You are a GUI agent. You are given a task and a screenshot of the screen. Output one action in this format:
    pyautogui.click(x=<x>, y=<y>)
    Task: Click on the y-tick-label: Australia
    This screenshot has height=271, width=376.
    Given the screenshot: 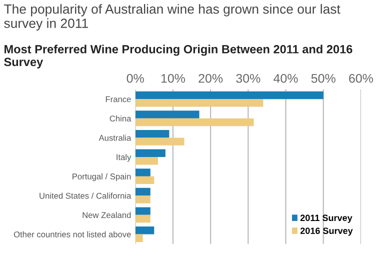 What is the action you would take?
    pyautogui.click(x=115, y=137)
    